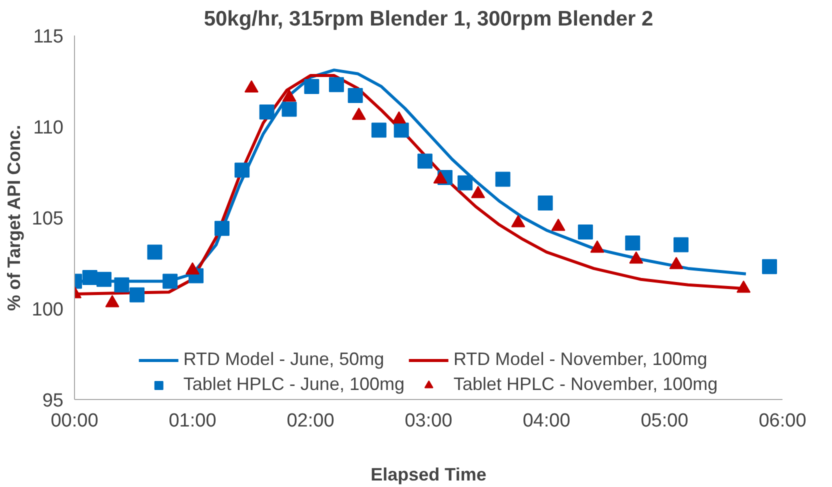 The height and width of the screenshot is (487, 832). I want to click on legend-label: RTD Model - June, 50mg, so click(283, 359).